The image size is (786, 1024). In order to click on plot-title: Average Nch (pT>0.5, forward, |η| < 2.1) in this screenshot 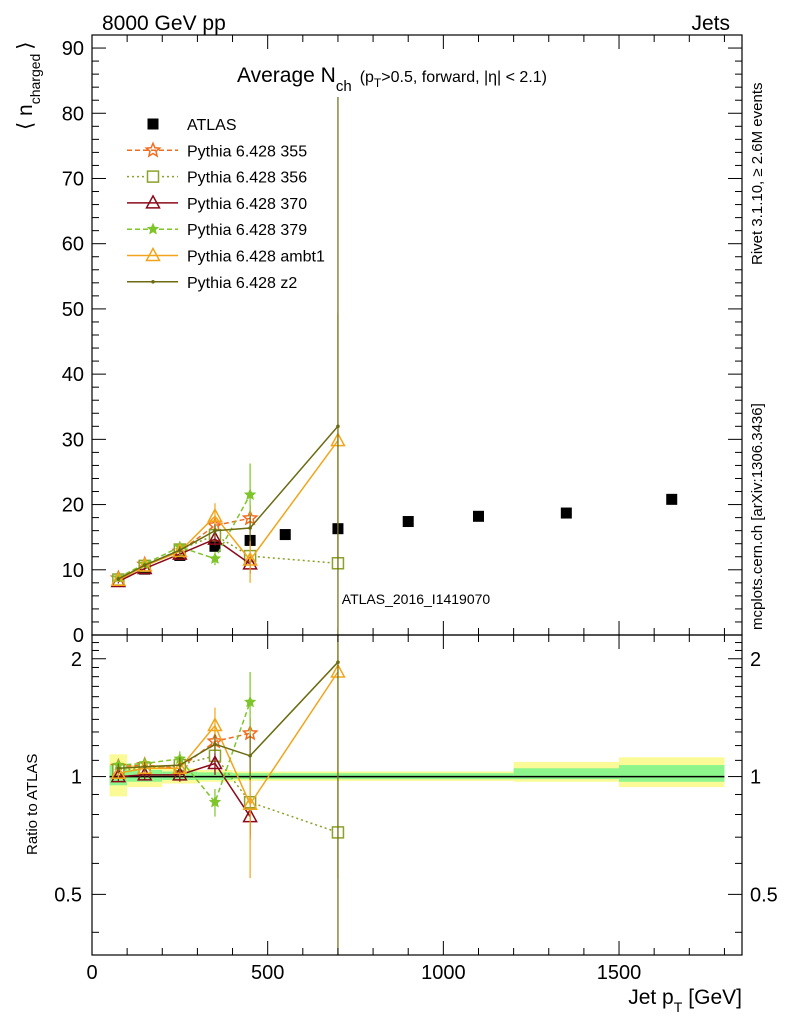, I will do `click(392, 79)`.